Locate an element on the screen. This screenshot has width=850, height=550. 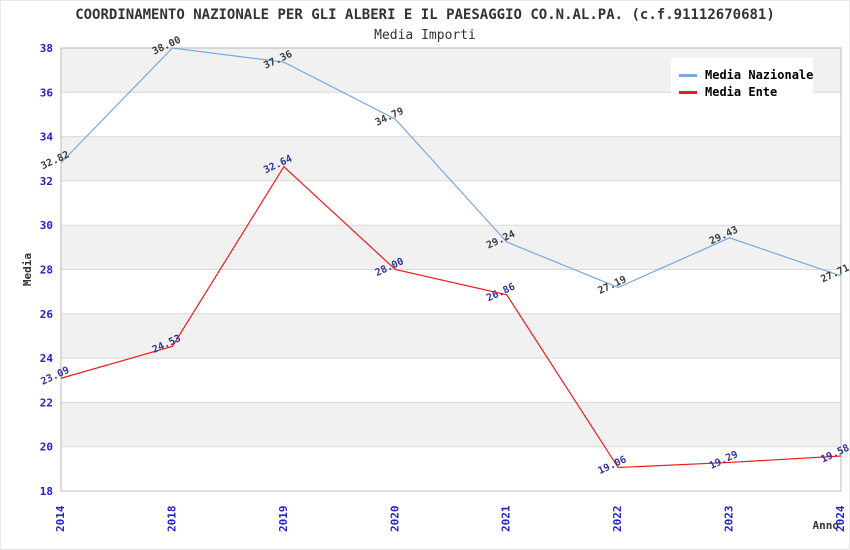
y-tick-label: 22 is located at coordinates (46, 402).